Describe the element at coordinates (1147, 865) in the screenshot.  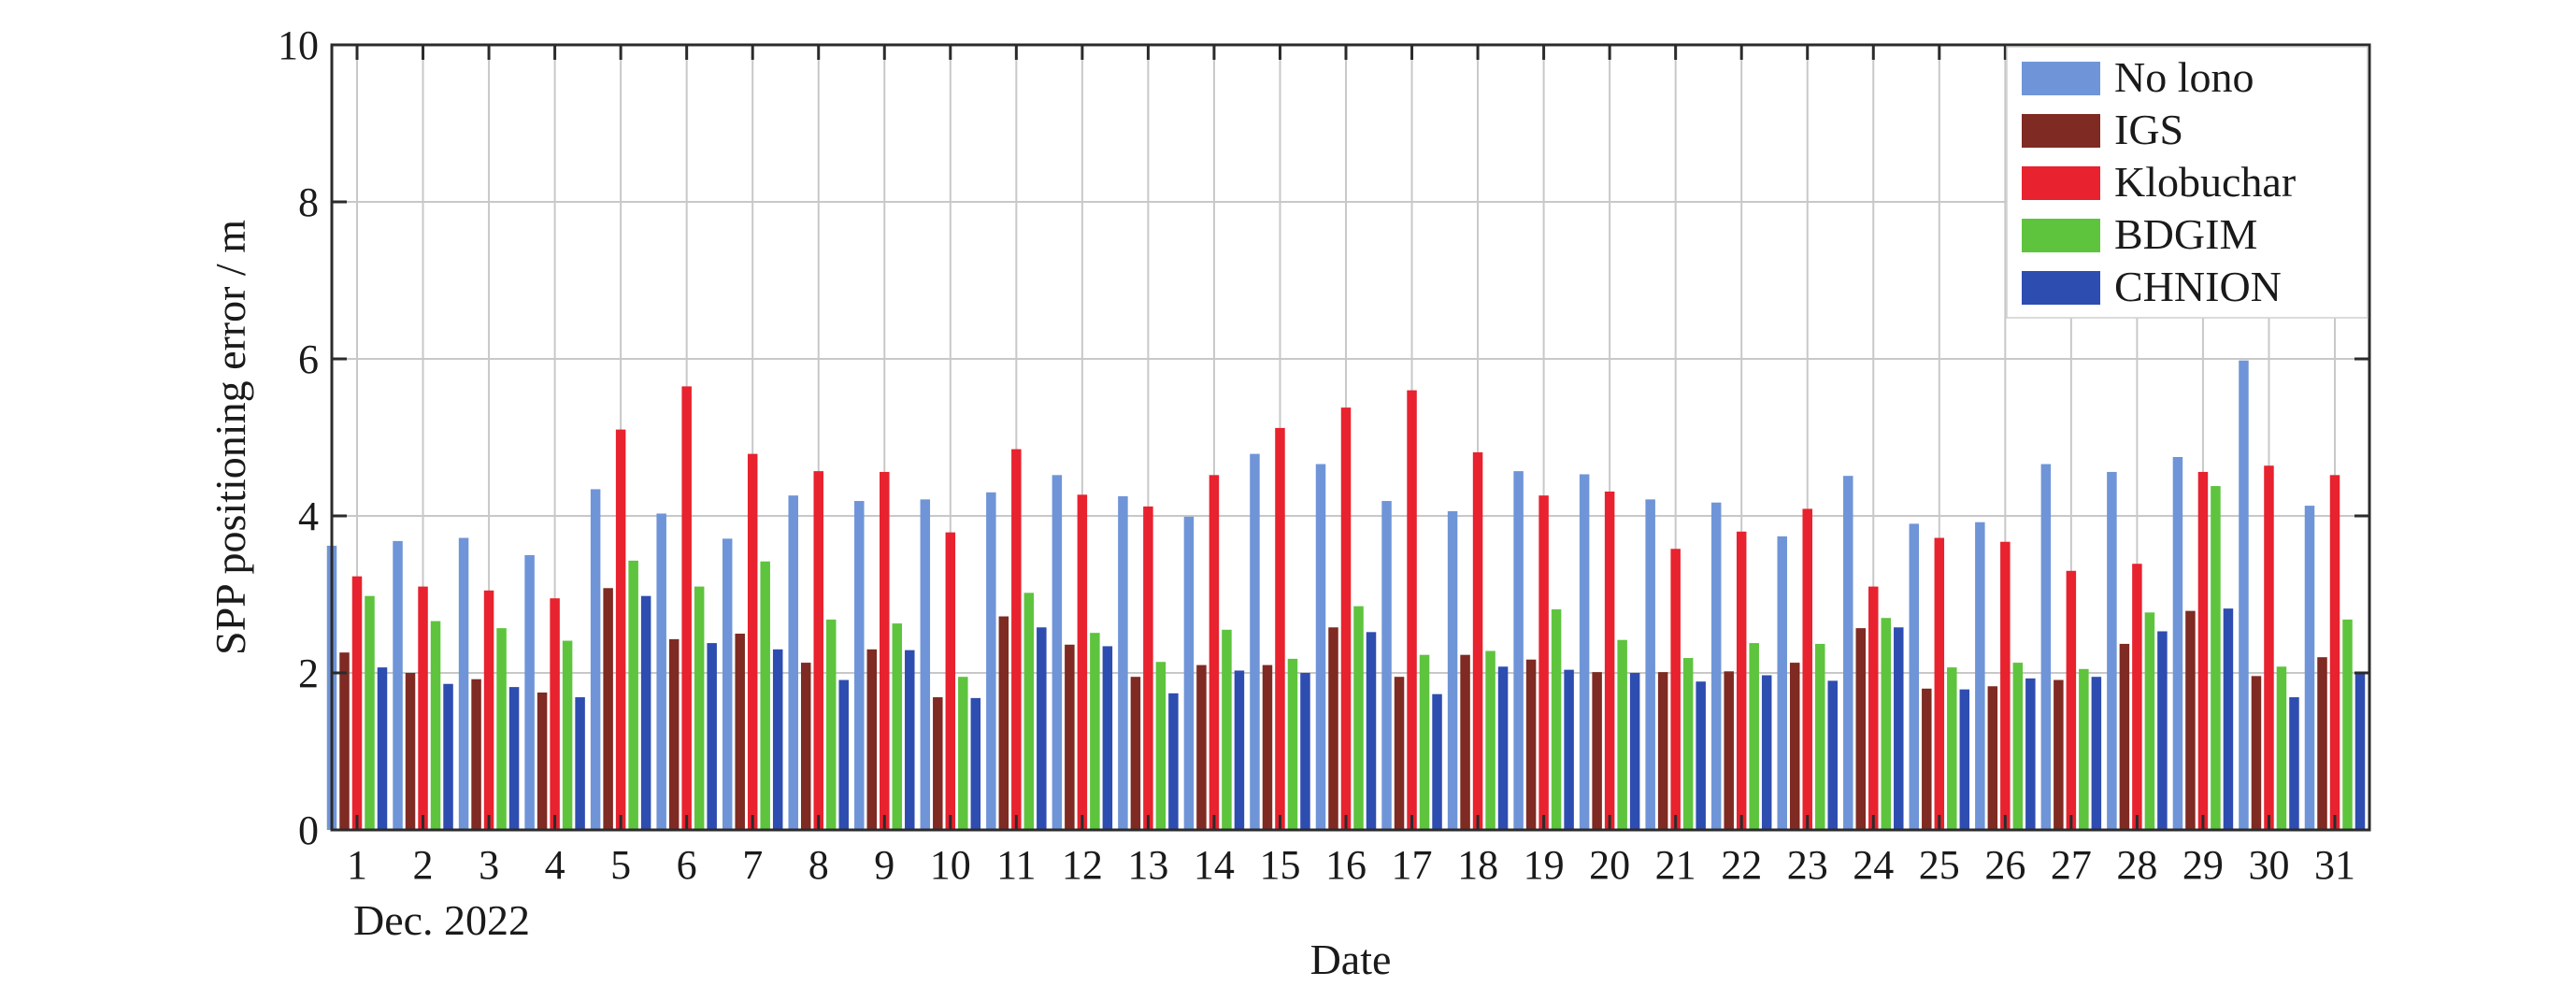
I see `x-tick-label: 13` at that location.